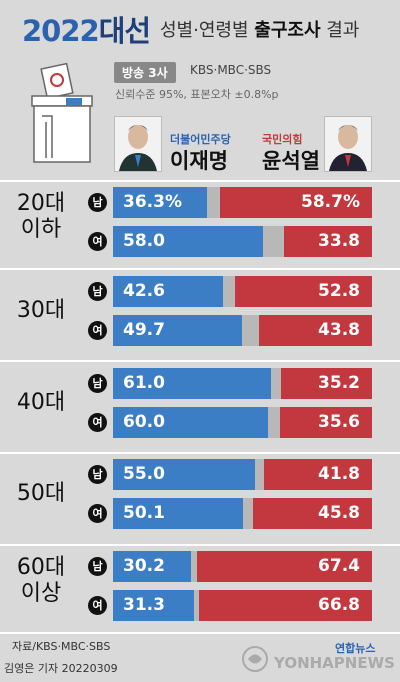  Describe the element at coordinates (144, 383) in the screenshot. I see `lee-value-label: 61.0` at that location.